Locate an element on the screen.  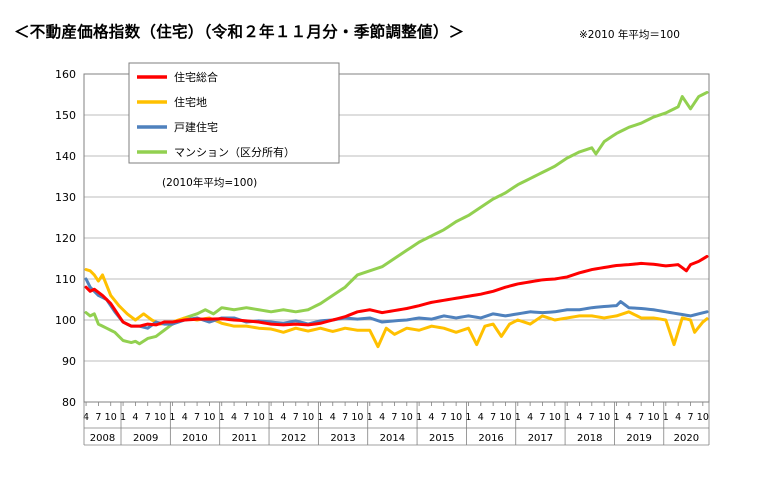
page-title: ＜不動産価格指数（住宅）（令和２年１１月分・季節調整値）＞ is located at coordinates (239, 32).